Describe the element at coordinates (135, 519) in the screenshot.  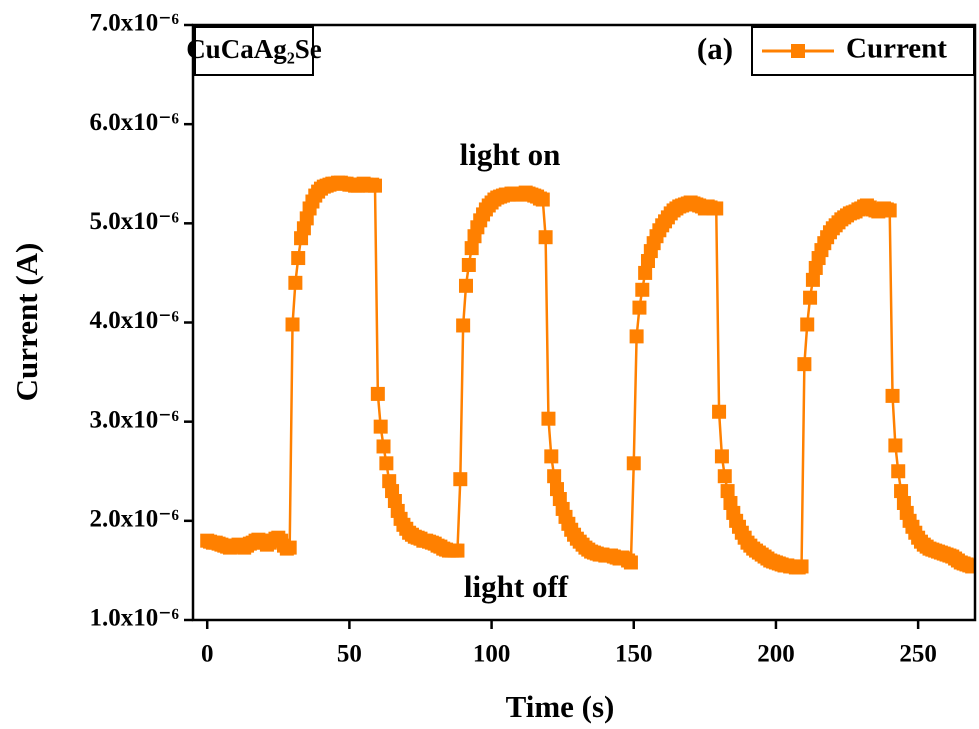
I see `y-tick-label: 2.0x10⁻⁶` at that location.